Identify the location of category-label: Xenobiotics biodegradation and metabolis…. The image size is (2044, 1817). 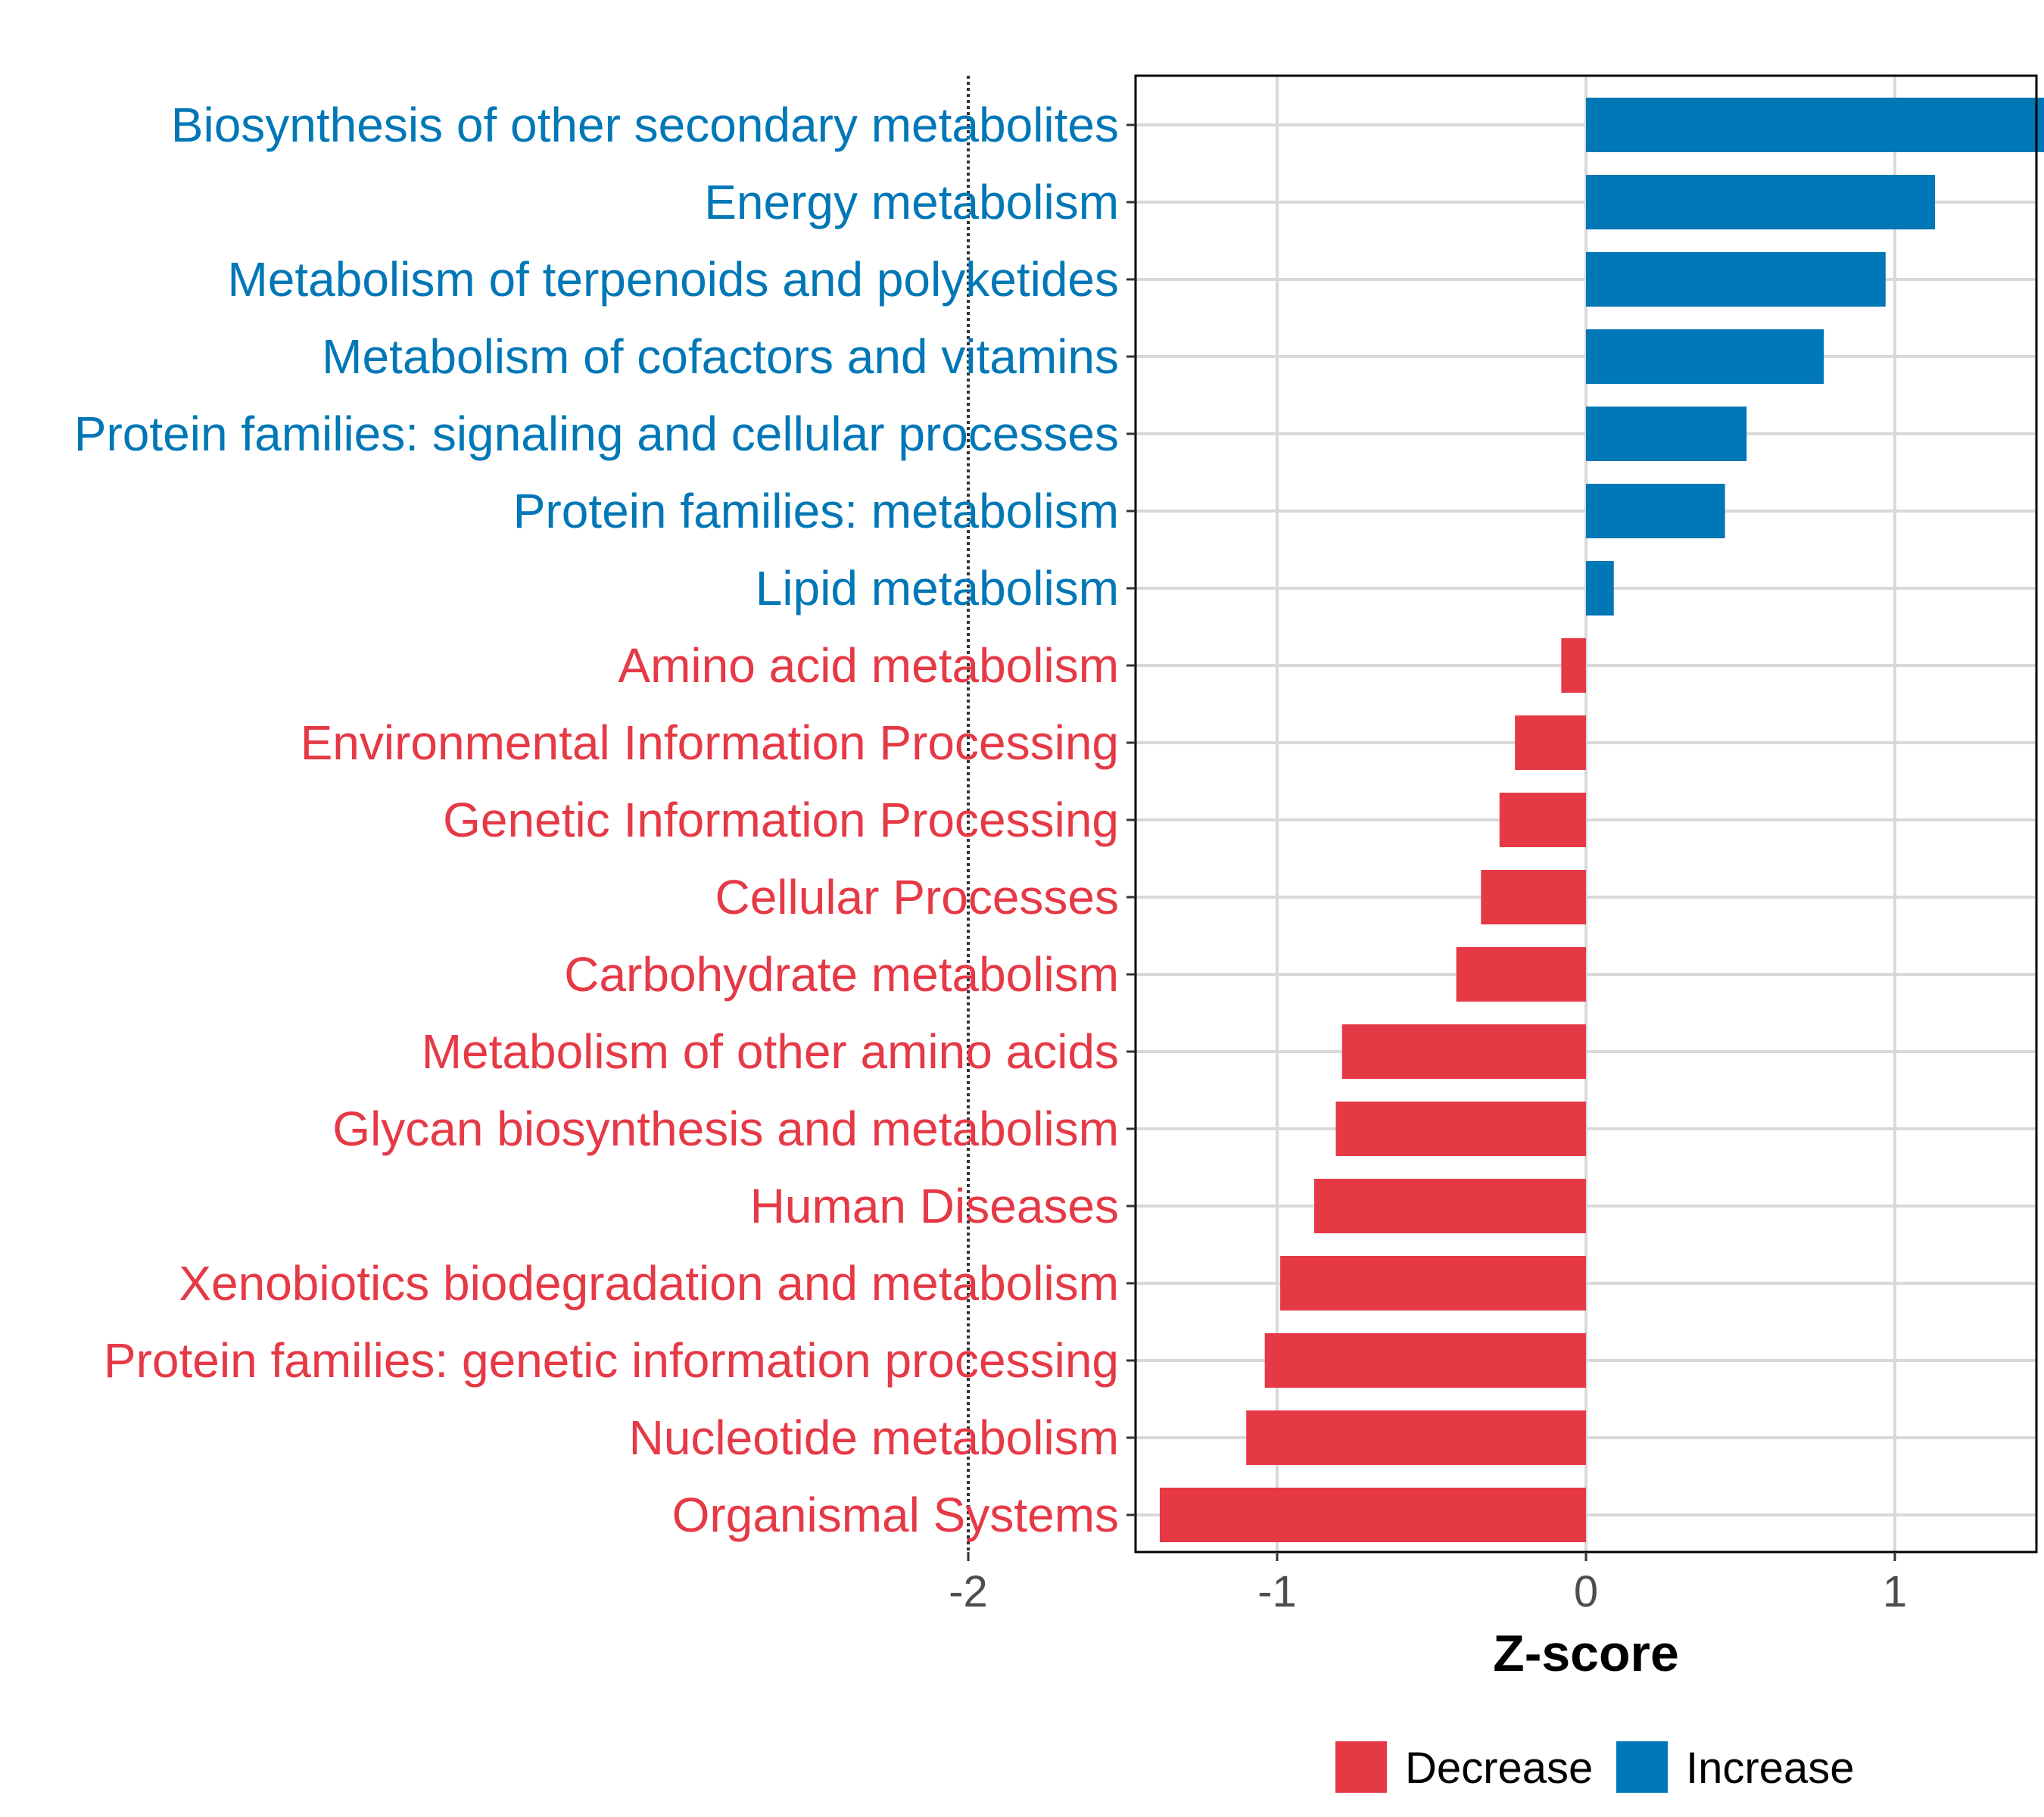
(649, 1283).